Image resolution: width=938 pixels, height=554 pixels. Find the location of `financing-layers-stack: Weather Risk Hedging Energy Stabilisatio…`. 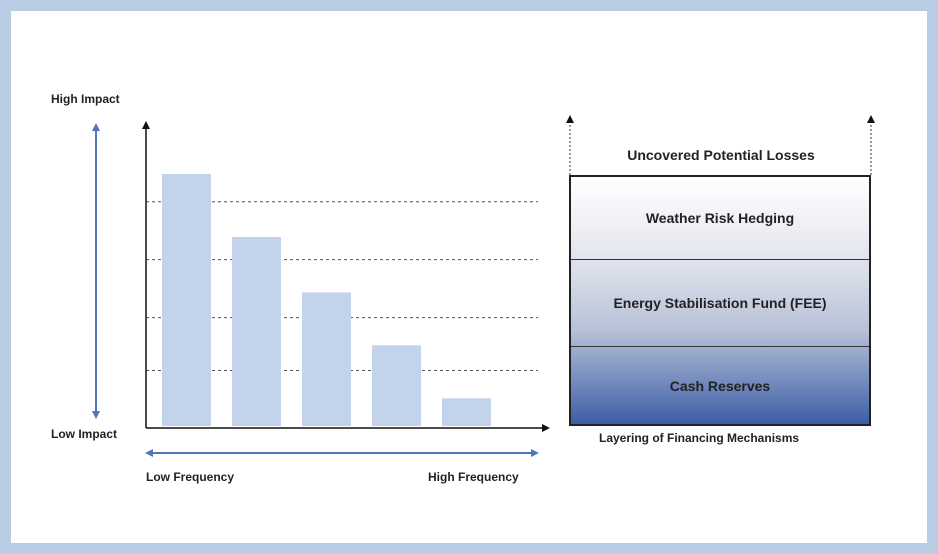

financing-layers-stack: Weather Risk Hedging Energy Stabilisatio… is located at coordinates (720, 300).